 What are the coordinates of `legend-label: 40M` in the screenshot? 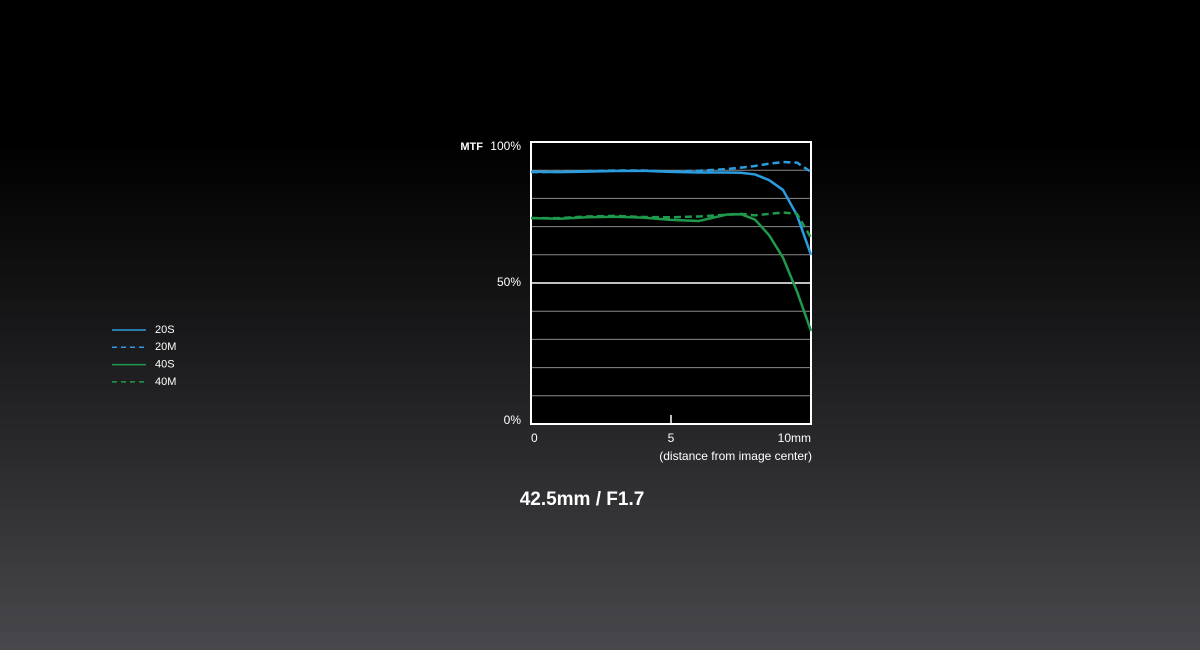 It's located at (165, 382).